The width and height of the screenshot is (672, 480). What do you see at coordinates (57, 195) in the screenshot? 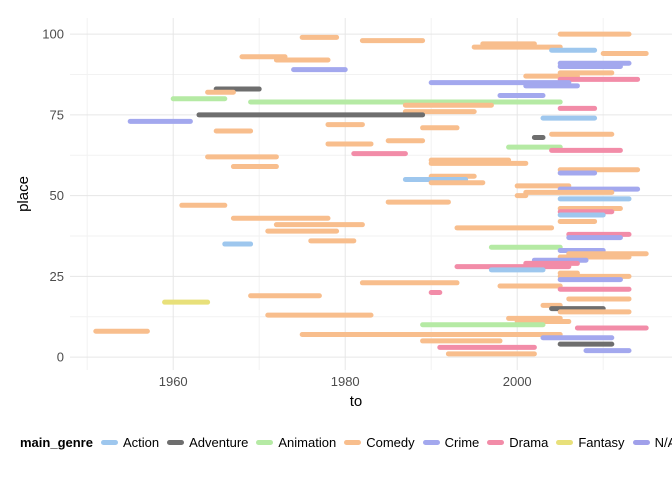
I see `y-tick-label: 50` at bounding box center [57, 195].